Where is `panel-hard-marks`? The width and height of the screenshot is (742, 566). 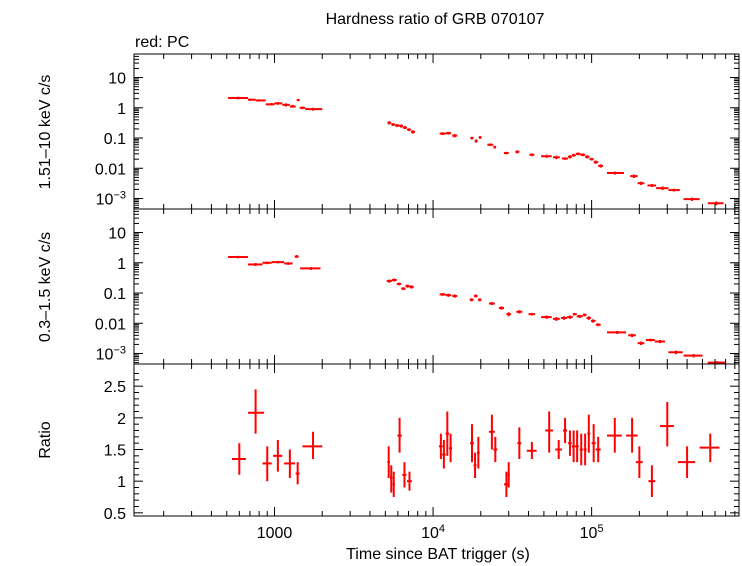
panel-hard-marks is located at coordinates (476, 151).